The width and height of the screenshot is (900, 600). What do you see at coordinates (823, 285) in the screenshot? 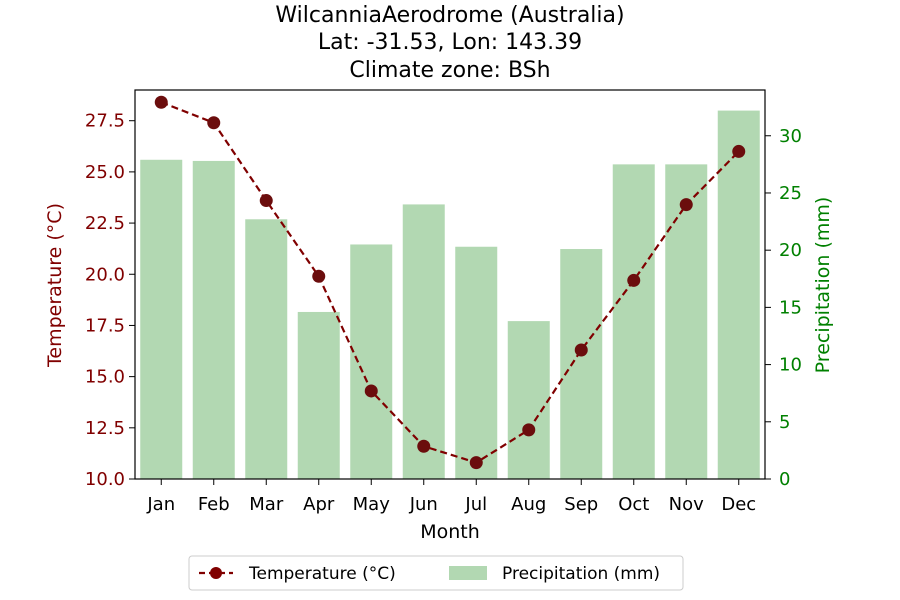
I see `precipitation-axis-label: Precipitation (mm)` at bounding box center [823, 285].